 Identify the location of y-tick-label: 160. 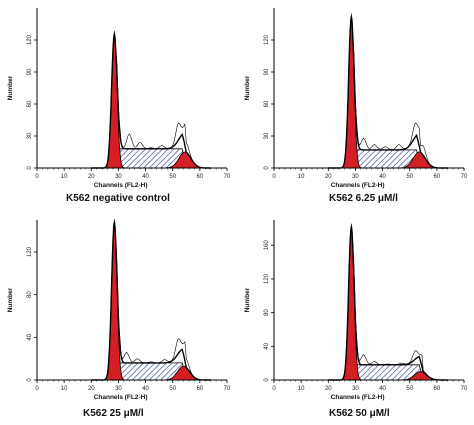
(267, 245).